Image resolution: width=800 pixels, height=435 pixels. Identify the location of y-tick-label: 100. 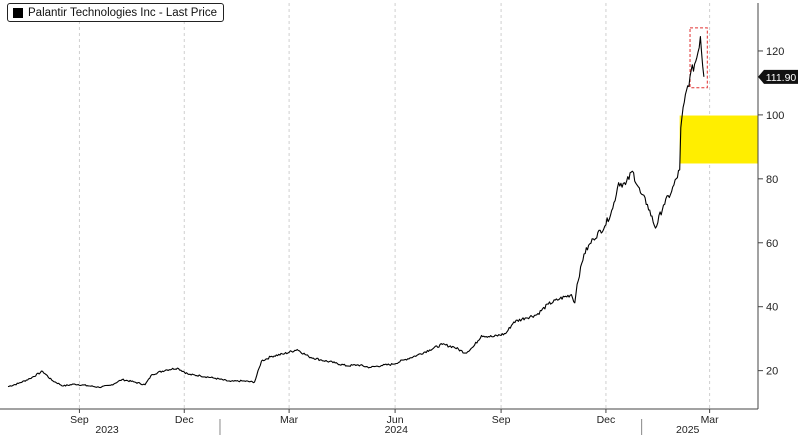
(775, 116).